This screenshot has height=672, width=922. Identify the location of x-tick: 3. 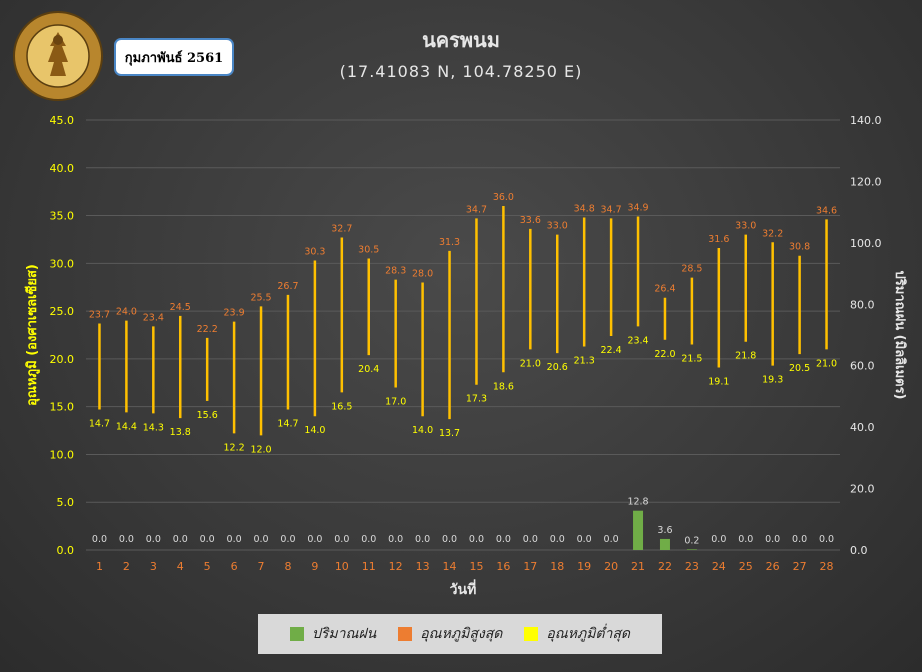
(153, 566).